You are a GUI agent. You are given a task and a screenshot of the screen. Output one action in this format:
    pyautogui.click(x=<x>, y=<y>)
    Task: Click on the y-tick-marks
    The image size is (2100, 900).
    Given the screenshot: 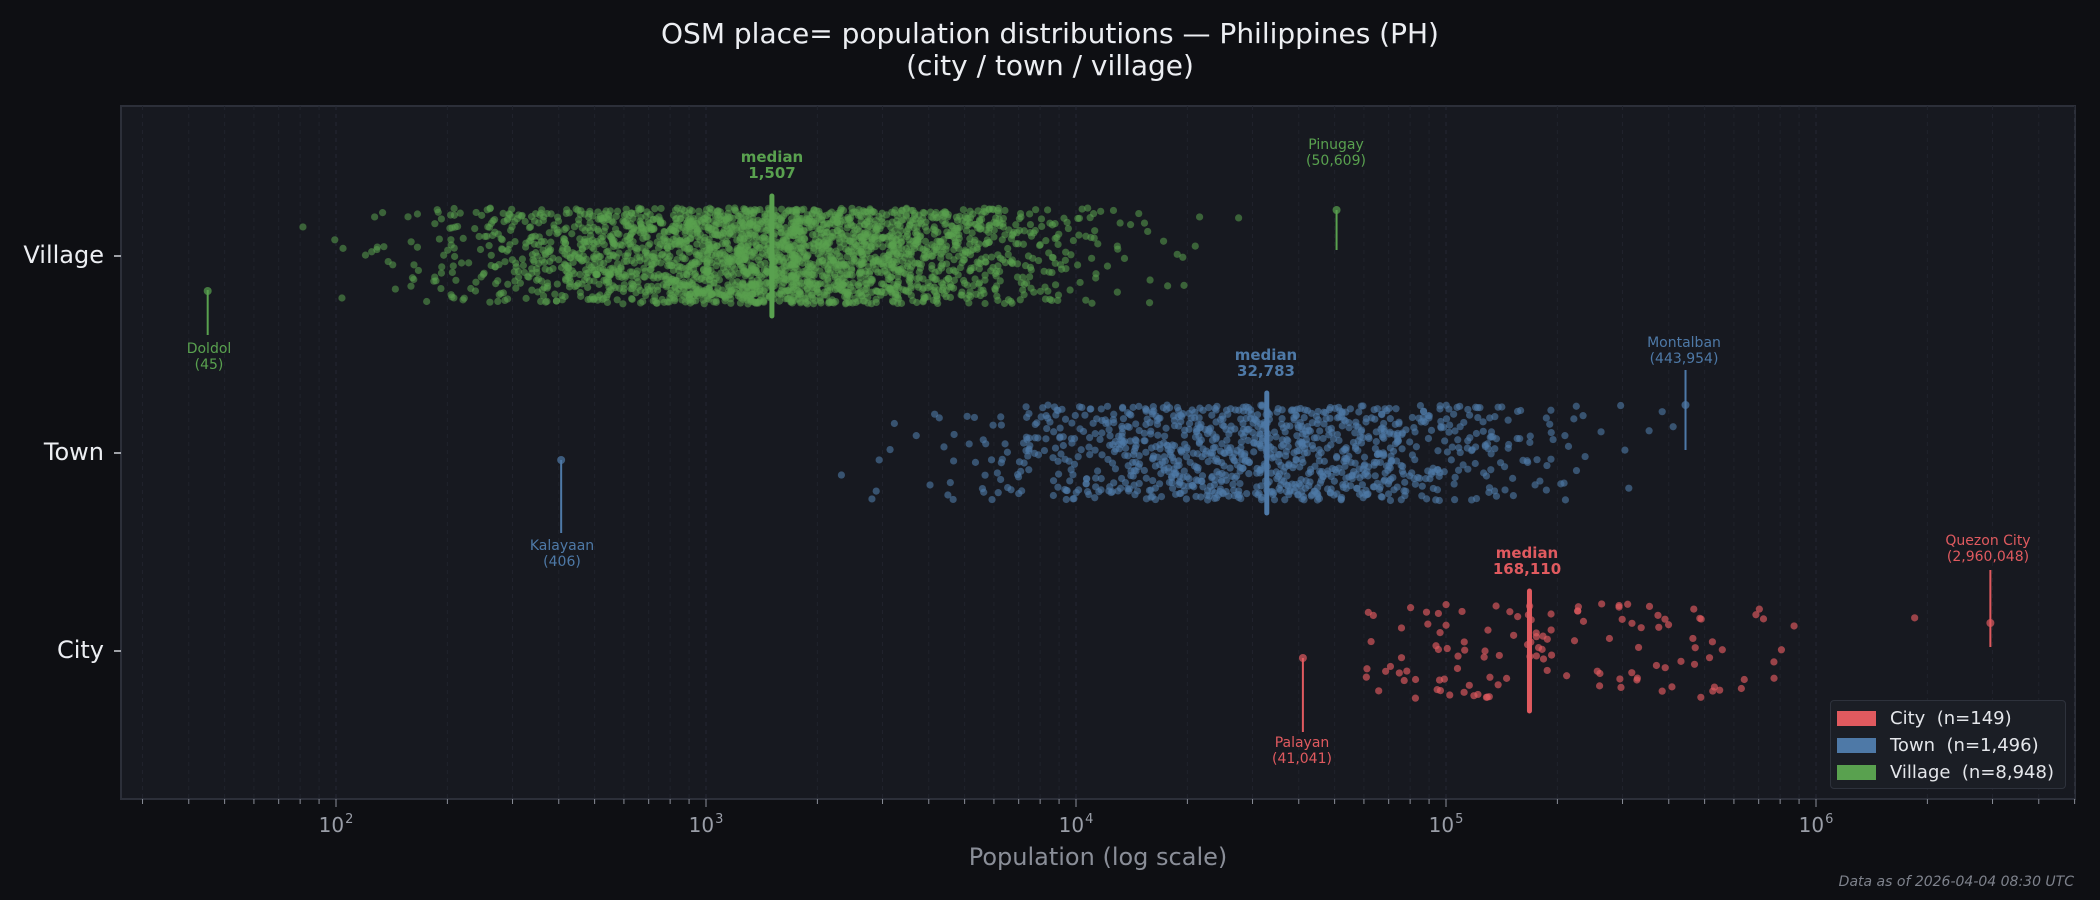 What is the action you would take?
    pyautogui.click(x=117, y=453)
    